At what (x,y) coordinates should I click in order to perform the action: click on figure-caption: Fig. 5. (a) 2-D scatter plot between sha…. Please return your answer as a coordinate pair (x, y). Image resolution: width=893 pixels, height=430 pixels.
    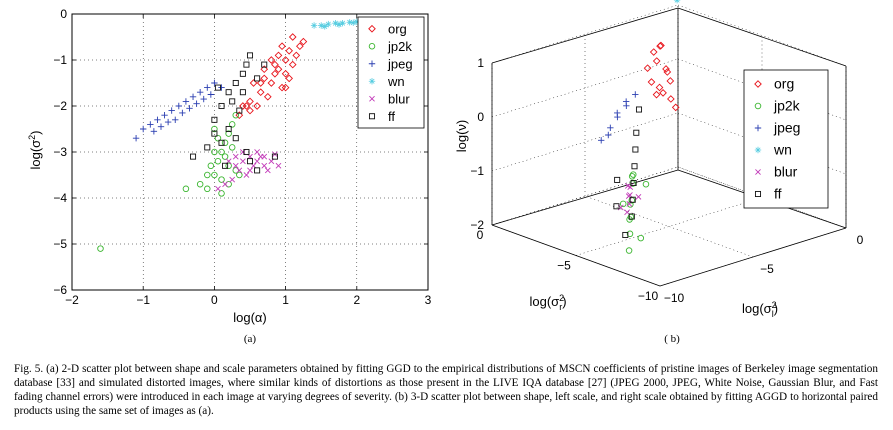
    Looking at the image, I should click on (446, 390).